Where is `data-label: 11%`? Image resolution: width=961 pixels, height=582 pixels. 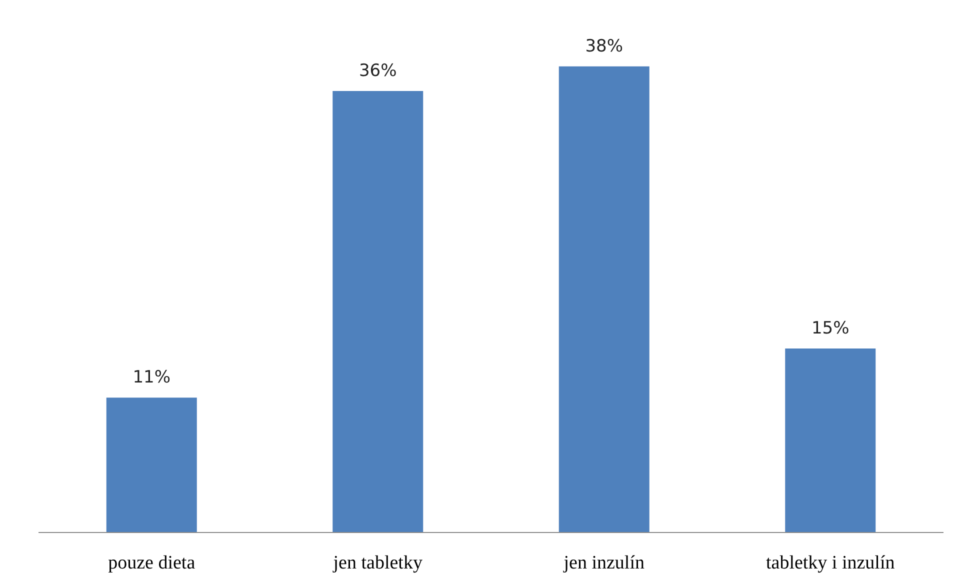 data-label: 11% is located at coordinates (151, 378).